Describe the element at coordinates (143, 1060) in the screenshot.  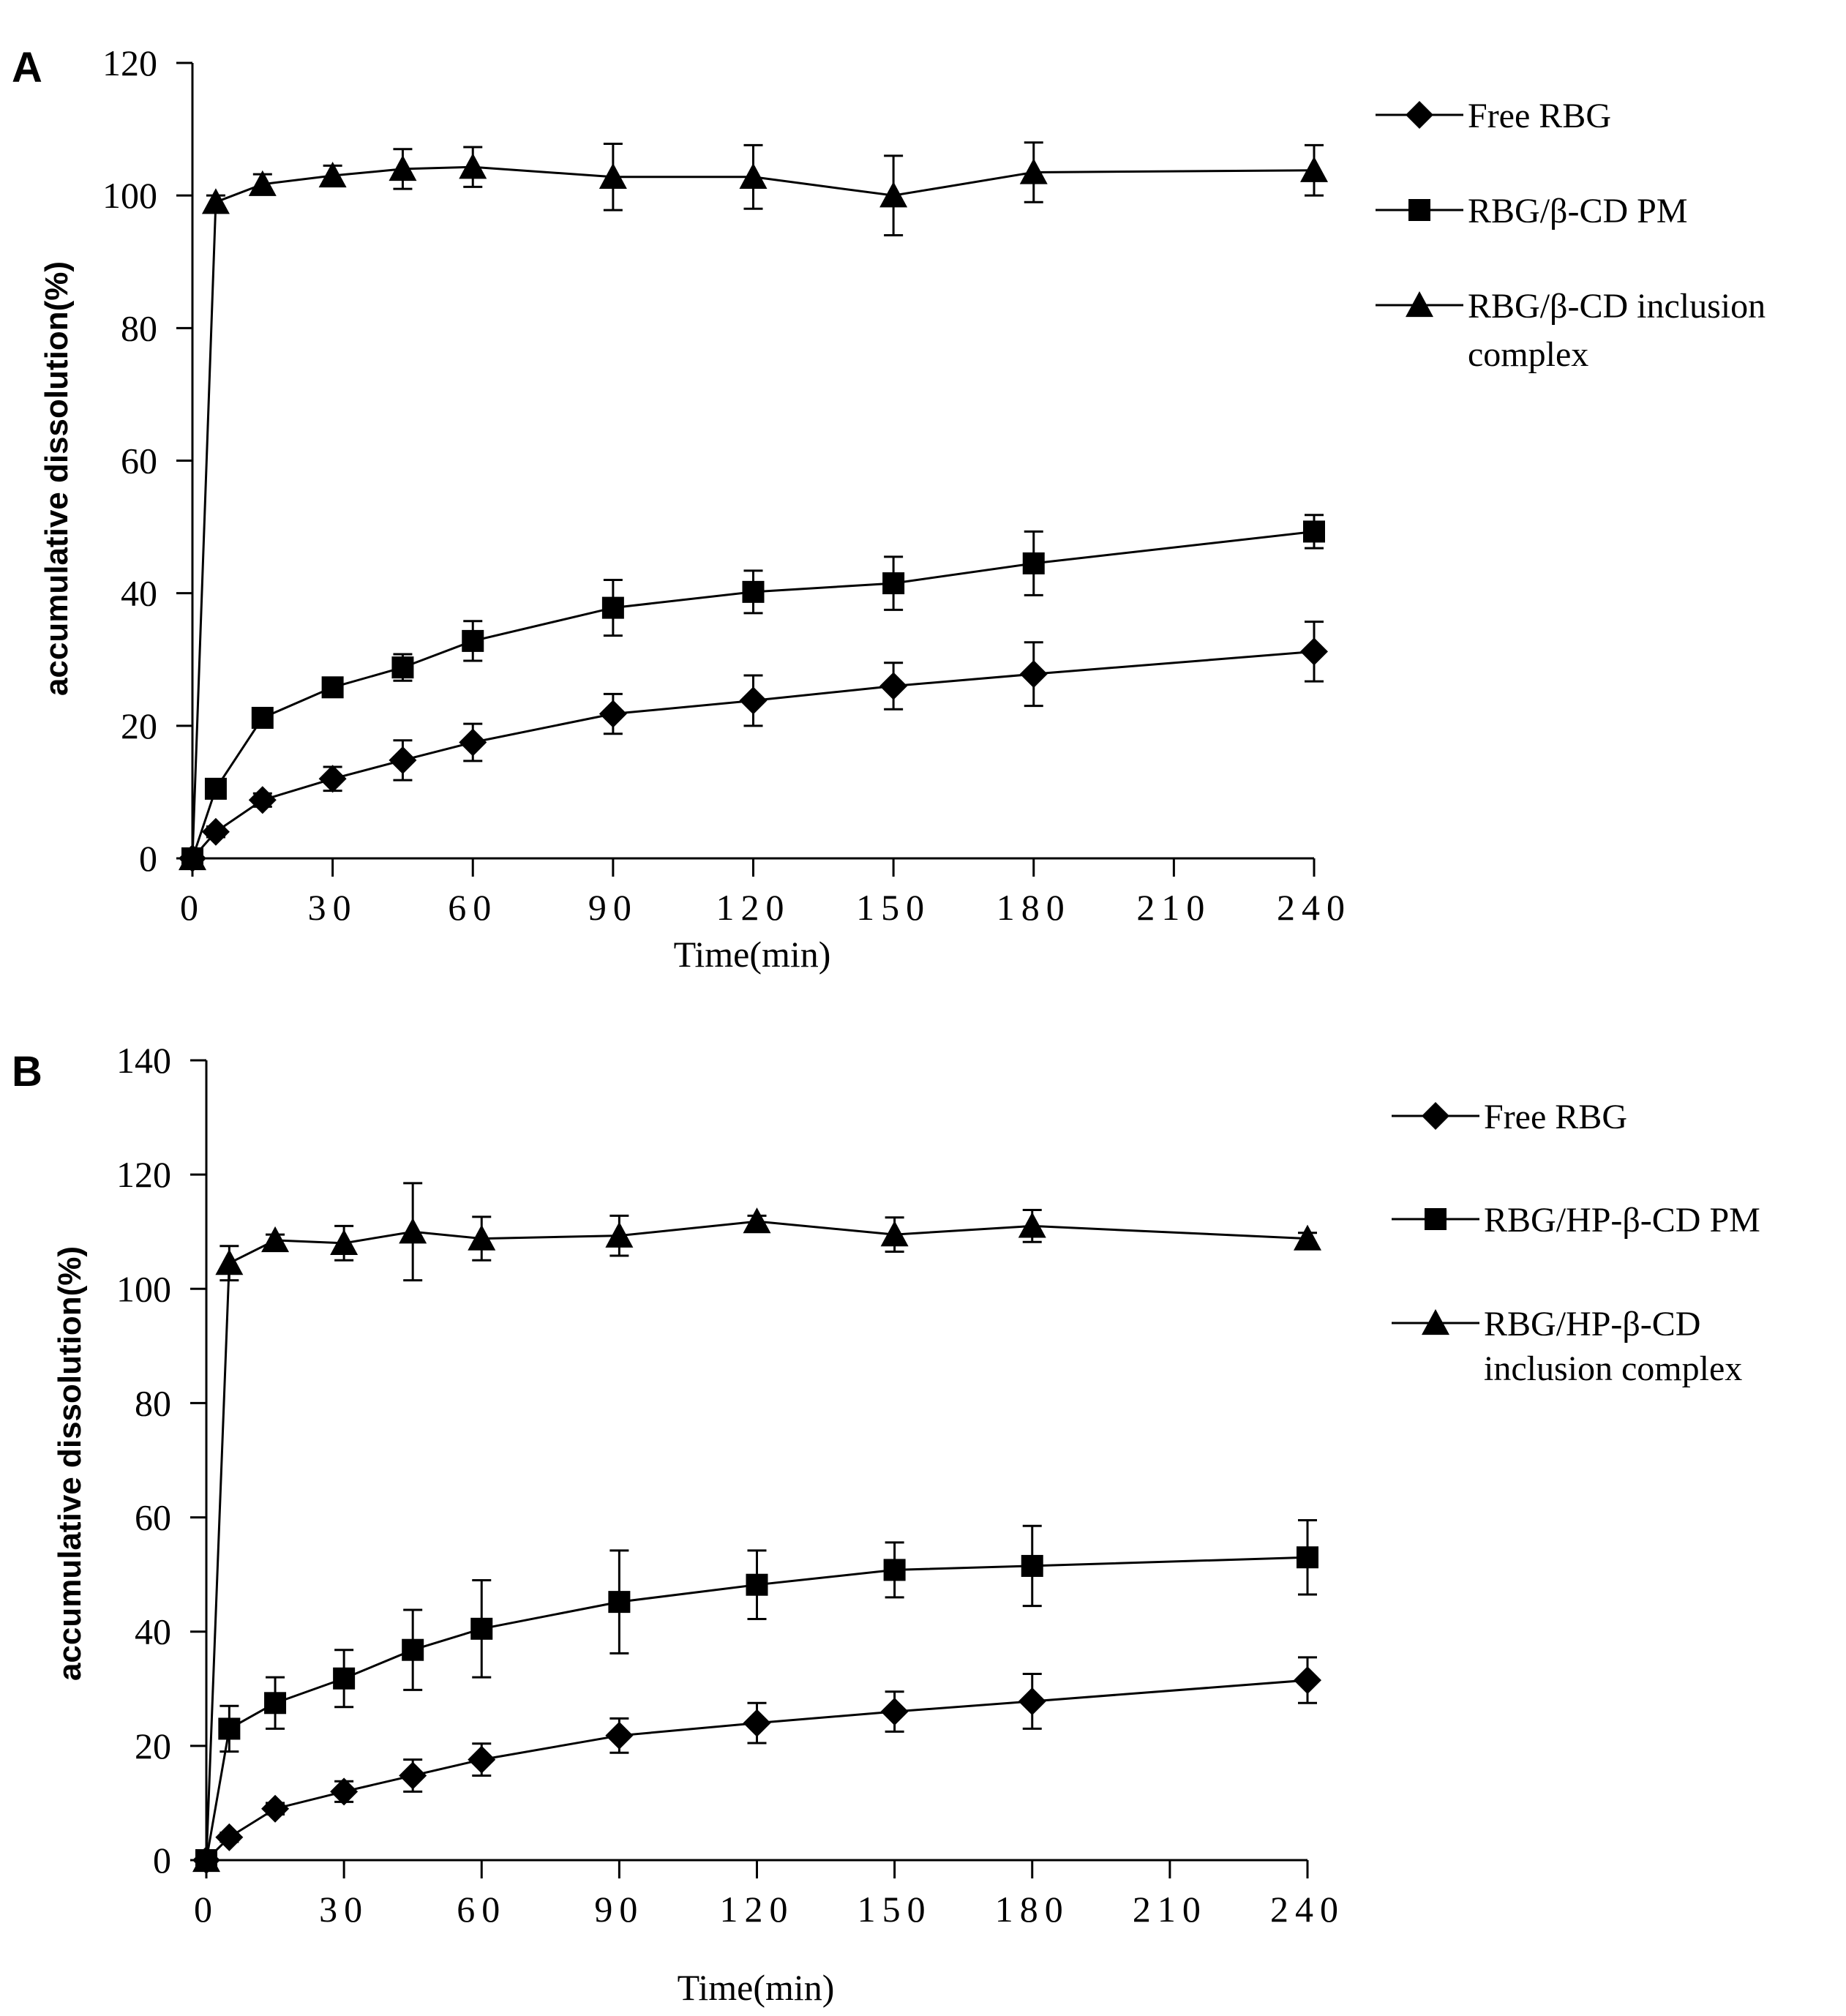
I see `panel-b-y-tick-label: 140` at that location.